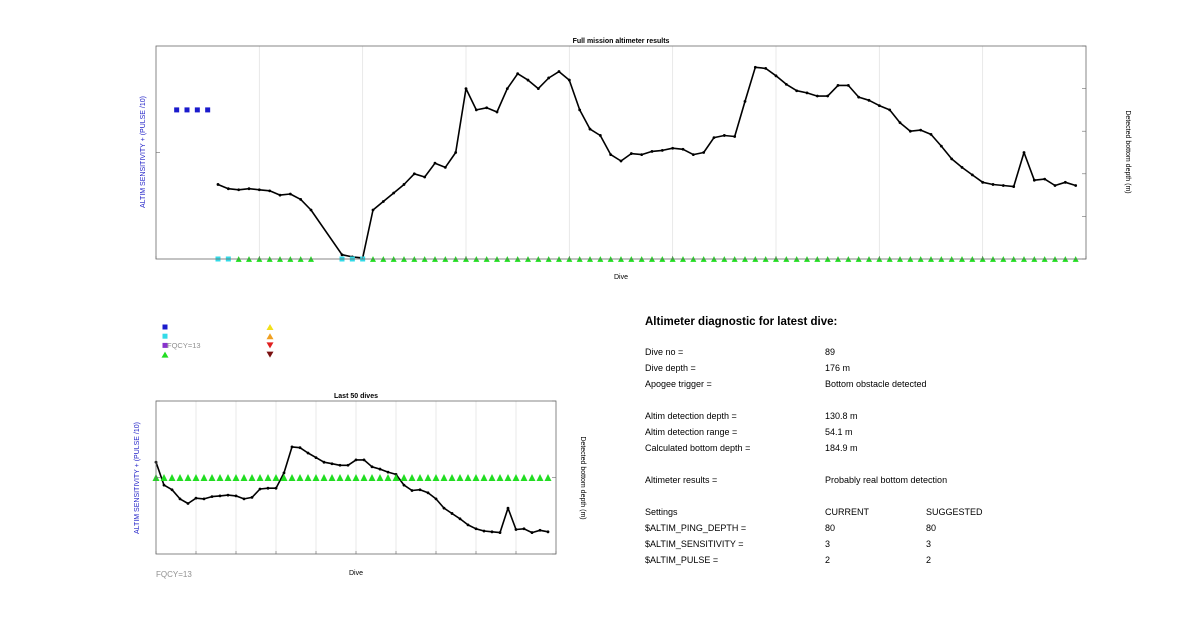 The image size is (1200, 622). I want to click on chart-title: Full mission altimeter results, so click(621, 41).